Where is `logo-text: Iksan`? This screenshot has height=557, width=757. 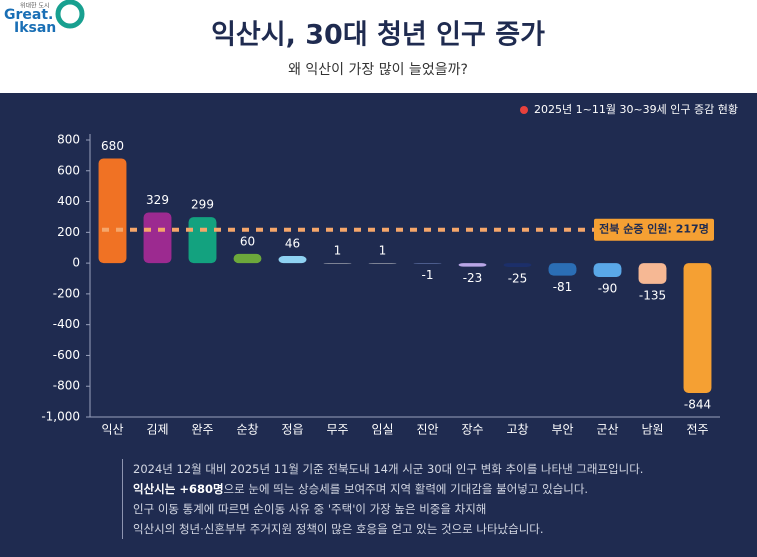 logo-text: Iksan is located at coordinates (35, 28).